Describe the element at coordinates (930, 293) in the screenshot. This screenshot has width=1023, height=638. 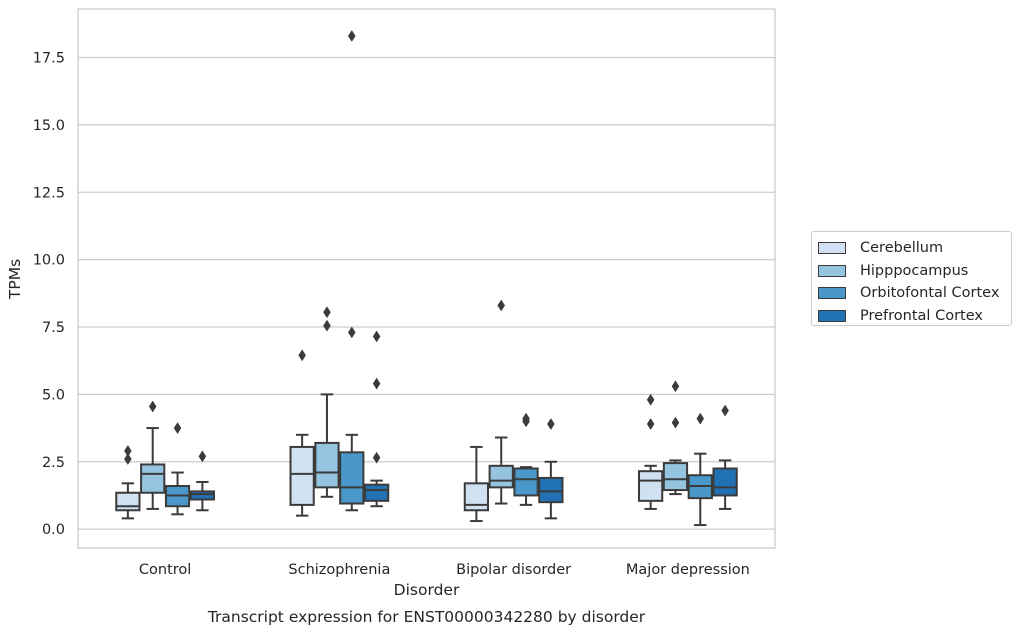
I see `legend-label: Orbitofontal Cortex` at that location.